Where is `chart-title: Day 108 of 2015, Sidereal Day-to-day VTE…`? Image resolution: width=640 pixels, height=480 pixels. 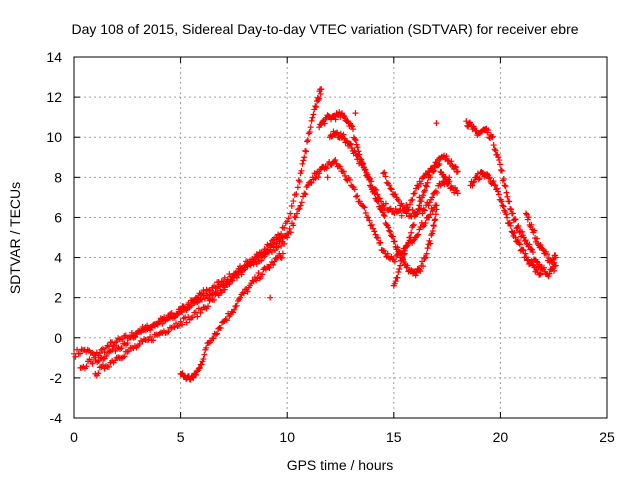 chart-title: Day 108 of 2015, Sidereal Day-to-day VTE… is located at coordinates (324, 29).